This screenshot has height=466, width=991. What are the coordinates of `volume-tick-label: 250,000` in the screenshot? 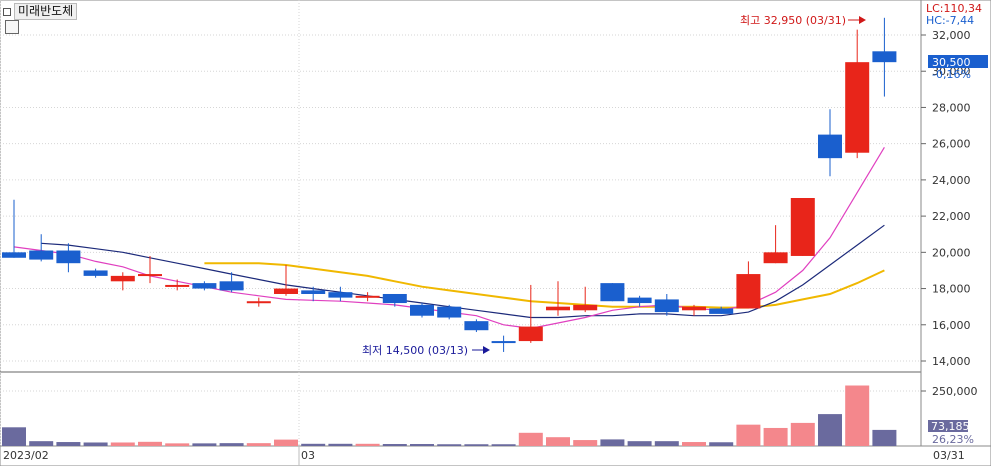 It's located at (955, 391).